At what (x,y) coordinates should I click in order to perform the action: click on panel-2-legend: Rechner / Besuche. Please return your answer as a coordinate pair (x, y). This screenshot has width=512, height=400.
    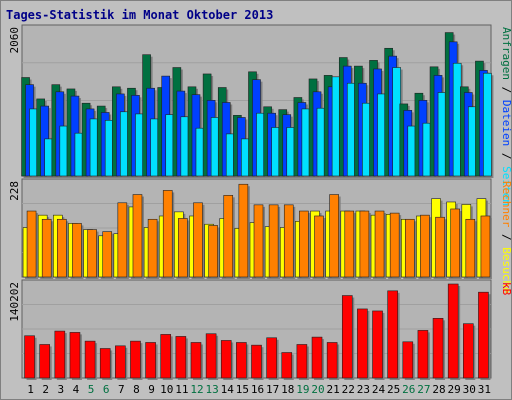
    Looking at the image, I should click on (506, 237).